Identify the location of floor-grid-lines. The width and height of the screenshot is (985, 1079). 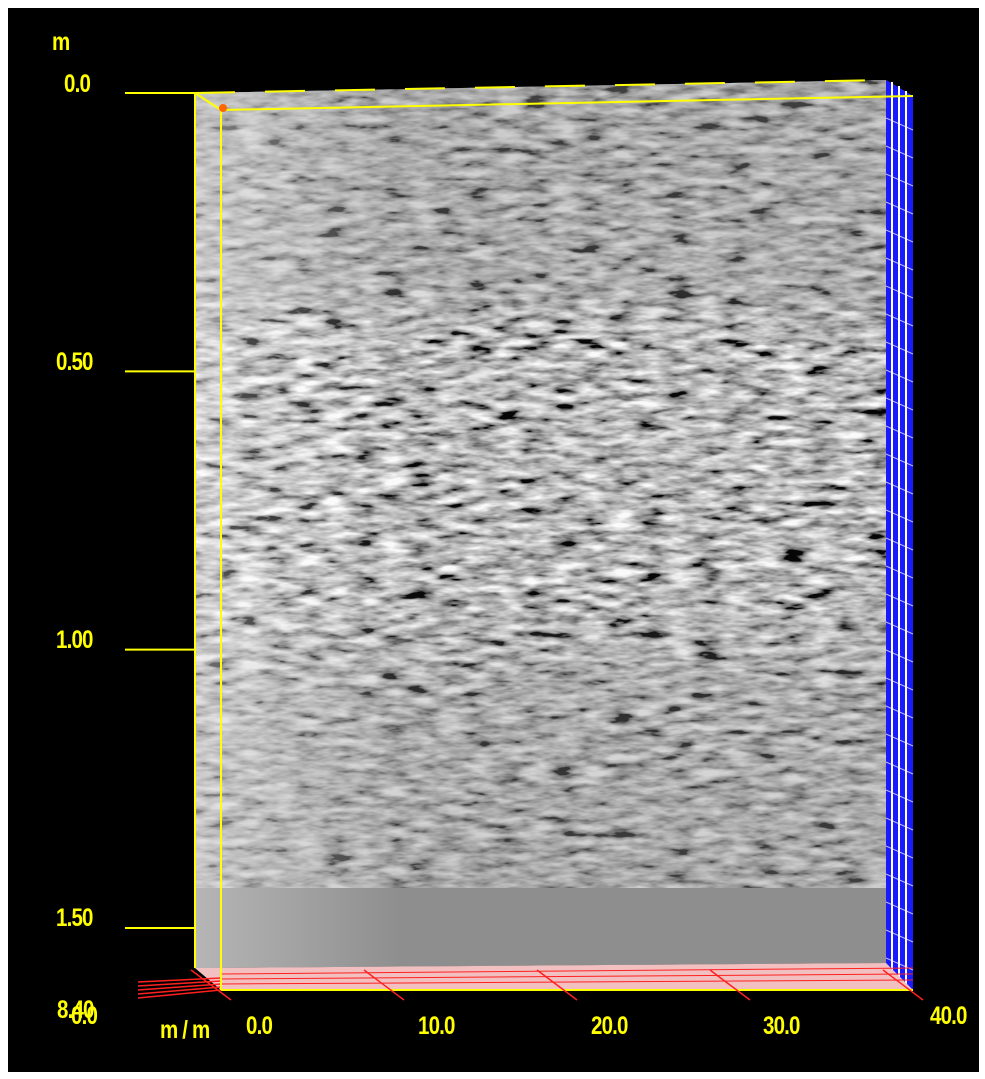
(525, 983).